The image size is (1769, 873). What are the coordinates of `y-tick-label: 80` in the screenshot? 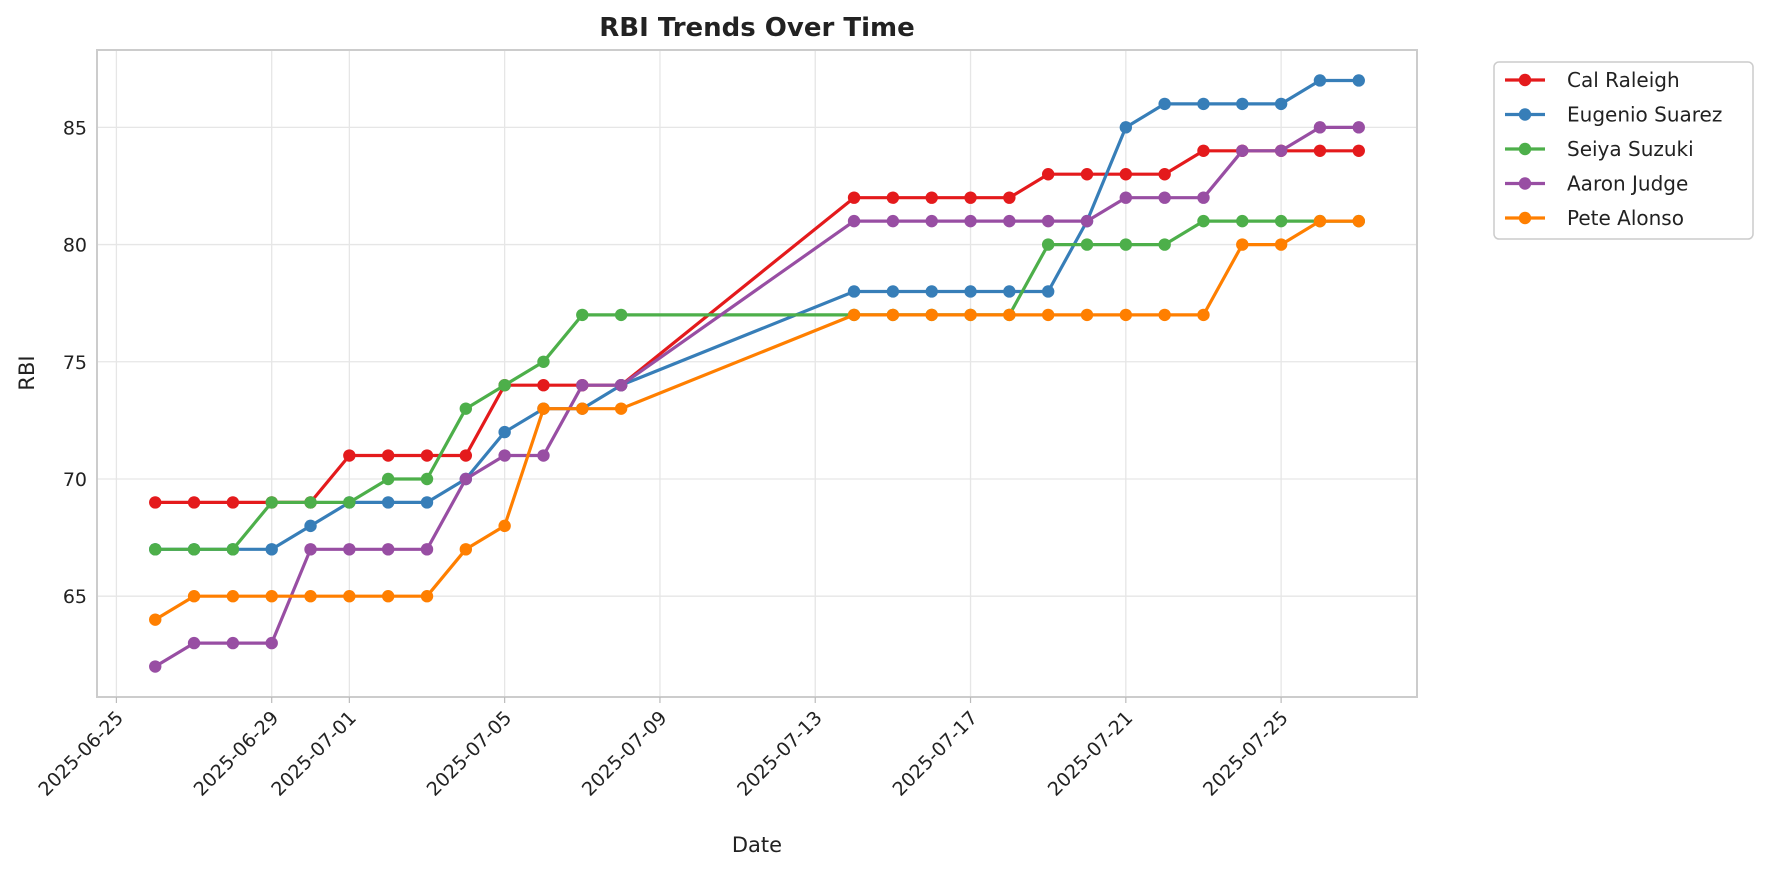 It's located at (75, 246).